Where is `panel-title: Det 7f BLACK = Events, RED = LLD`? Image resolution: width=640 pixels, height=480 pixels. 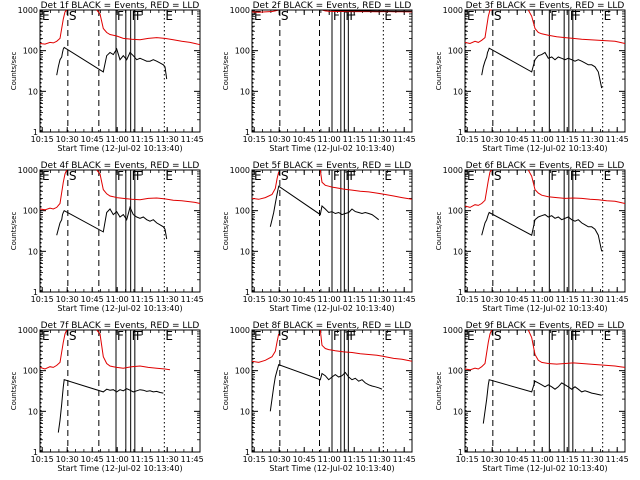
panel-title: Det 7f BLACK = Events, RED = LLD is located at coordinates (120, 326).